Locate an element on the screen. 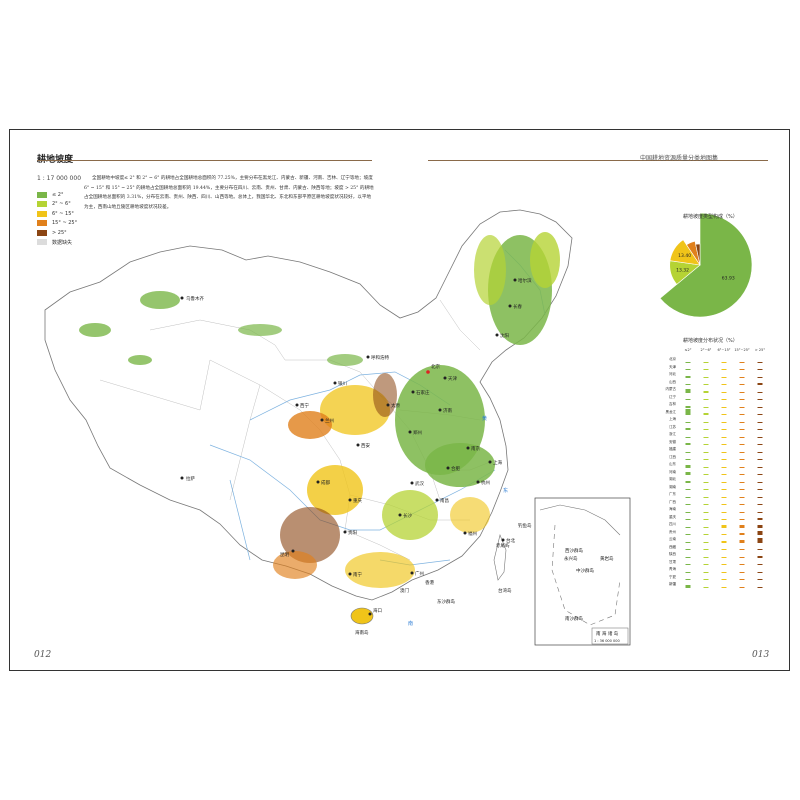  city-label: 拉萨 is located at coordinates (190, 478).